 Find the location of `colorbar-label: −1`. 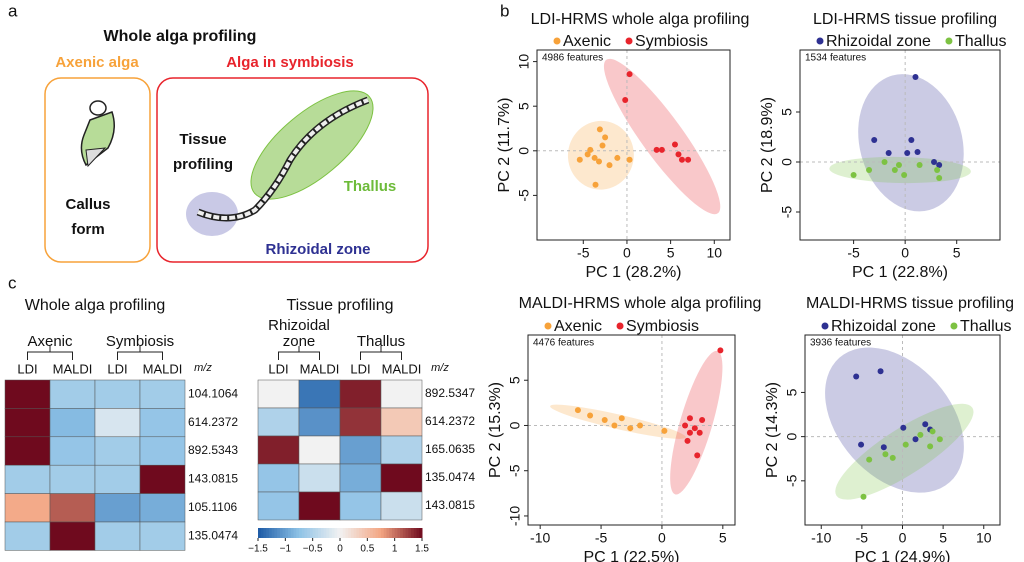

colorbar-label: −1 is located at coordinates (286, 549).